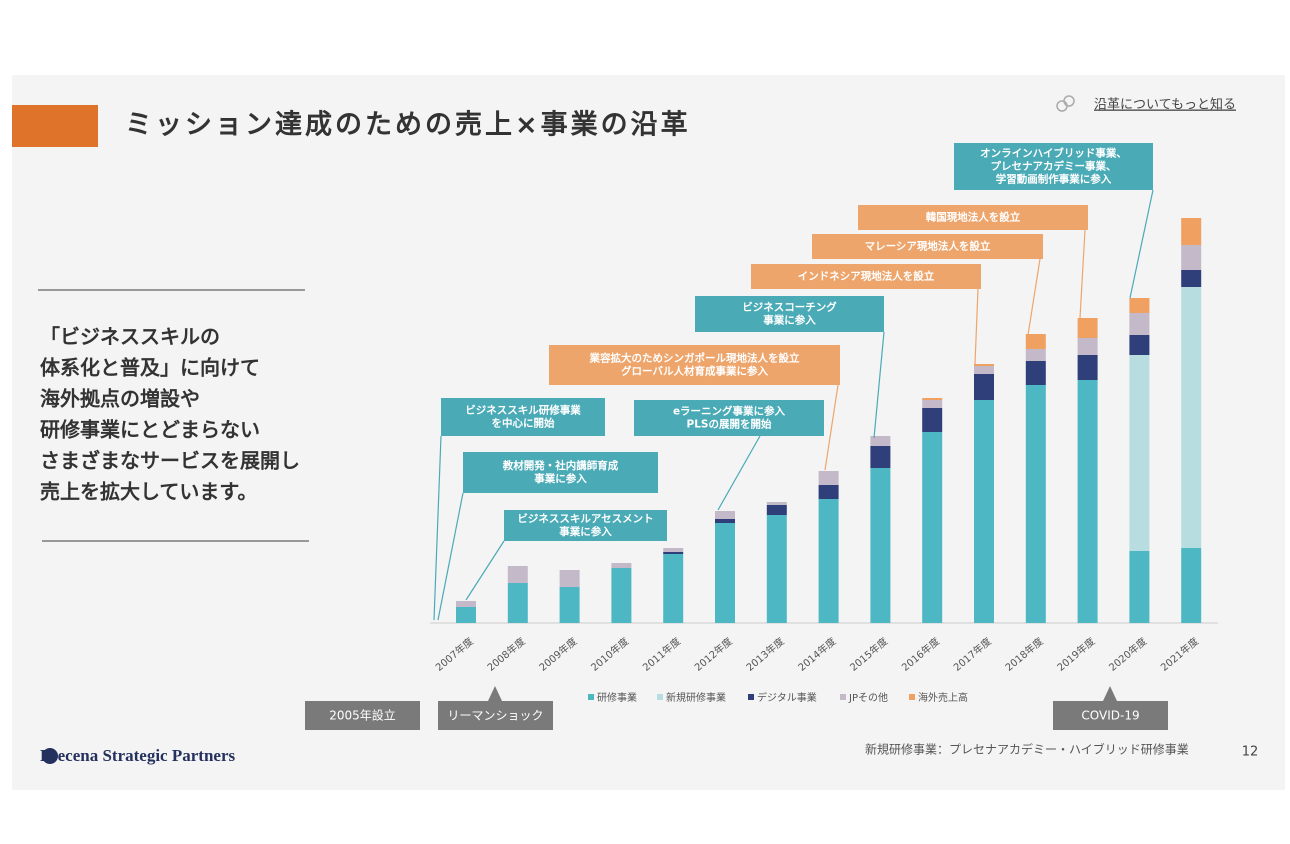  I want to click on callout-text: 韓国現地法人を設立, so click(973, 217).